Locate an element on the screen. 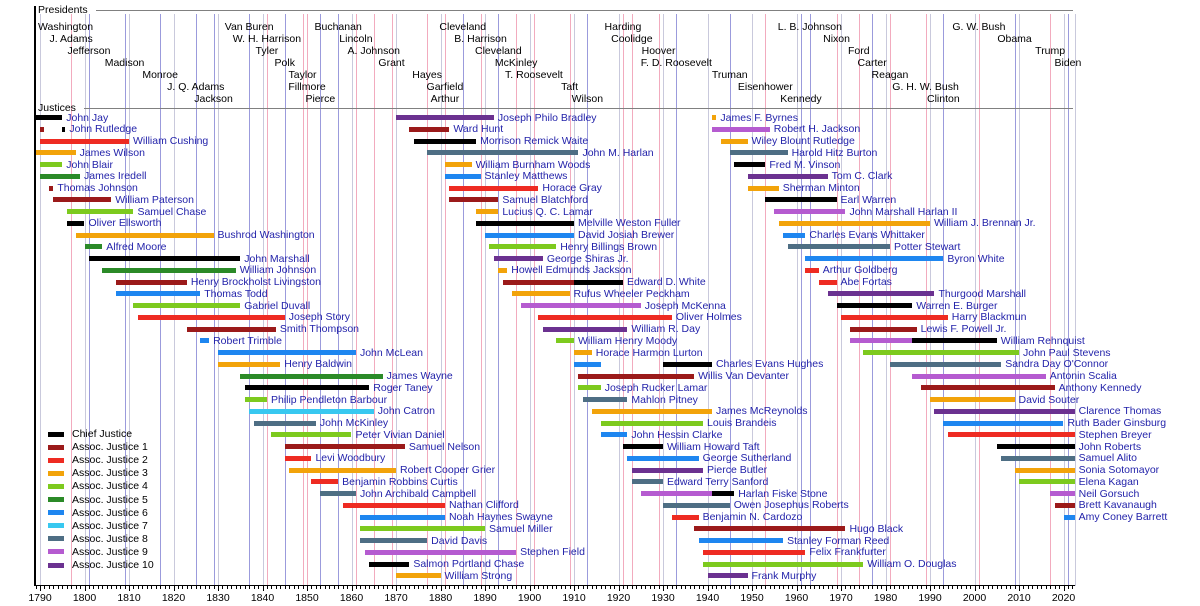 This screenshot has width=1200, height=606. justice-label: Joseph McKenna is located at coordinates (685, 305).